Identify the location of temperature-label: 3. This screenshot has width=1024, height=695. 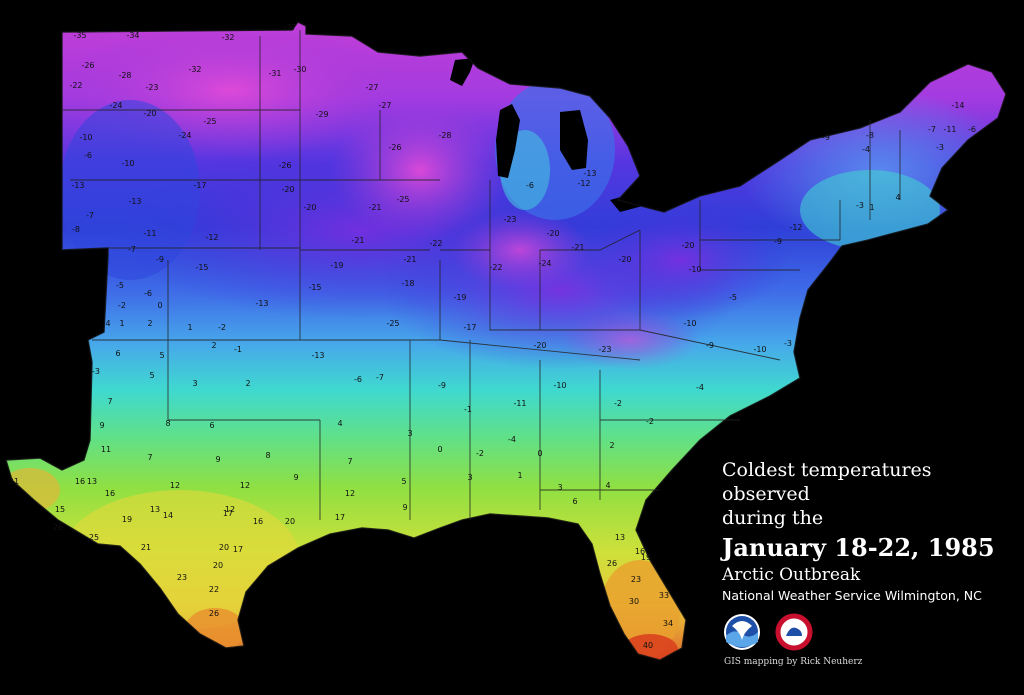
(559, 487).